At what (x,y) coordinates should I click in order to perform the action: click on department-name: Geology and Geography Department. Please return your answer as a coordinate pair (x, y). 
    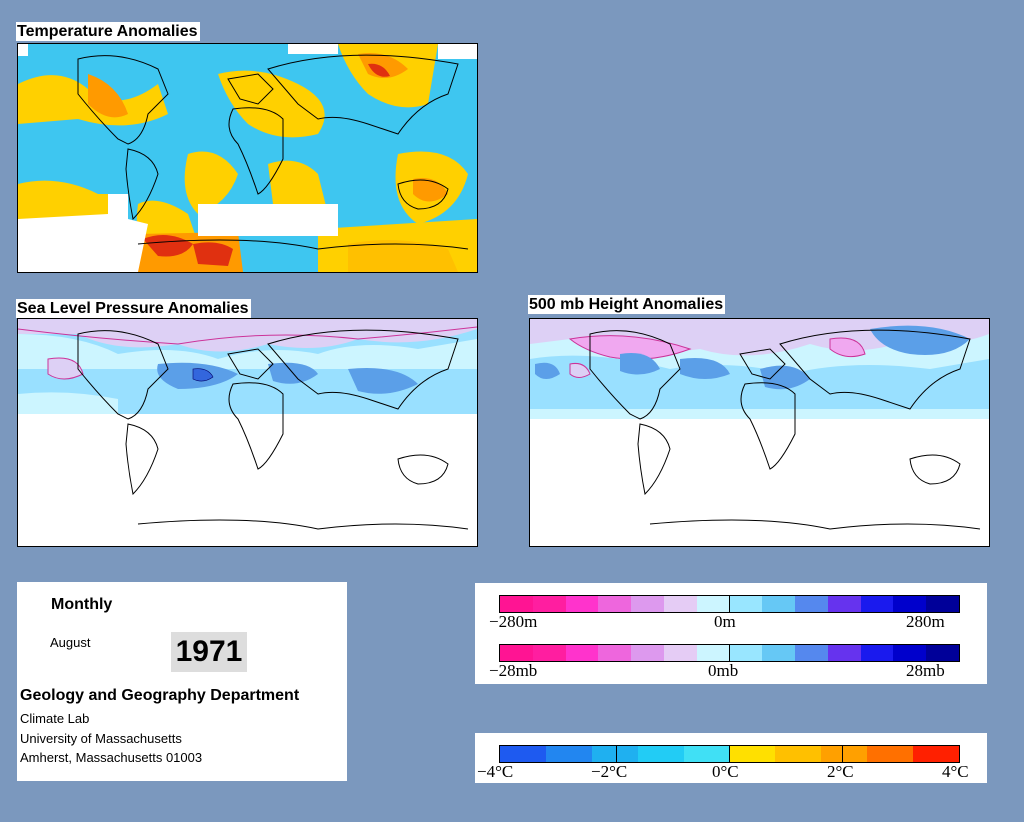
    Looking at the image, I should click on (160, 695).